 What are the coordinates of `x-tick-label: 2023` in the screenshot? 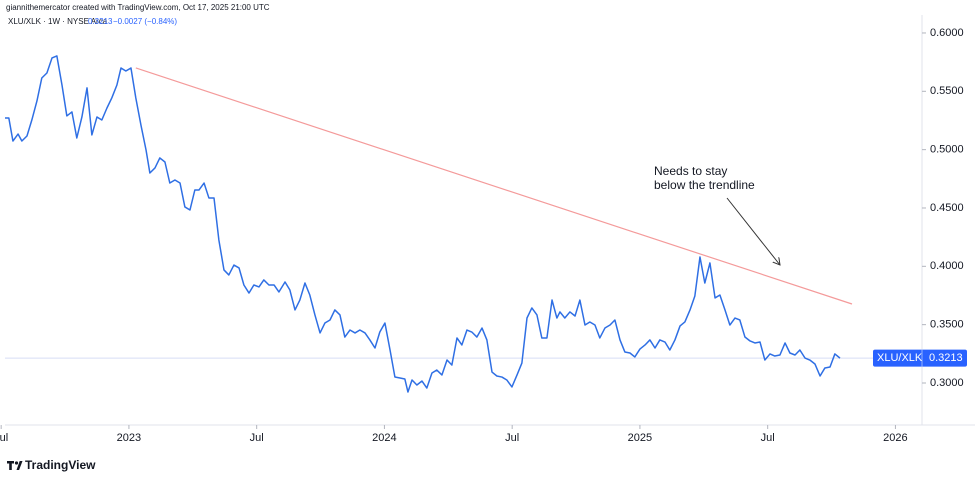 It's located at (129, 438).